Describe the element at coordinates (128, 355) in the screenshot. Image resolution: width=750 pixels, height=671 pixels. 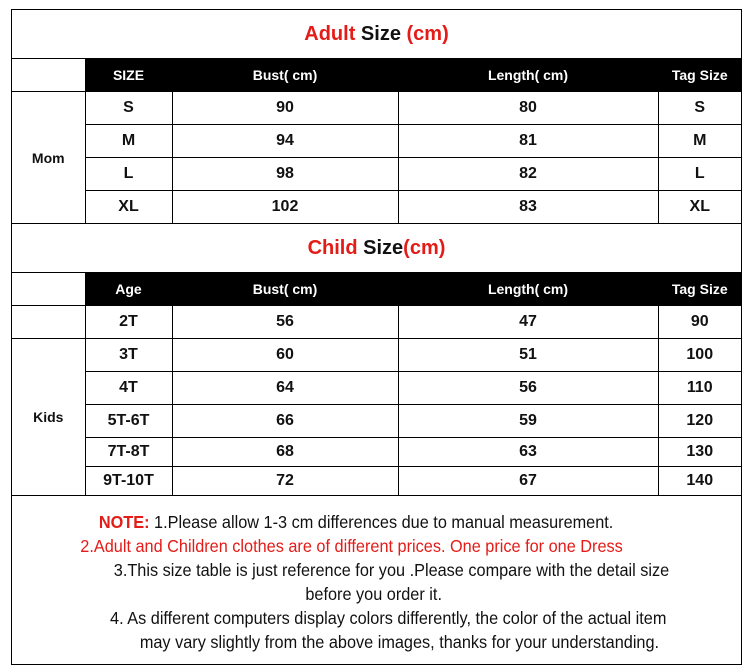
I see `cell: 3T` at that location.